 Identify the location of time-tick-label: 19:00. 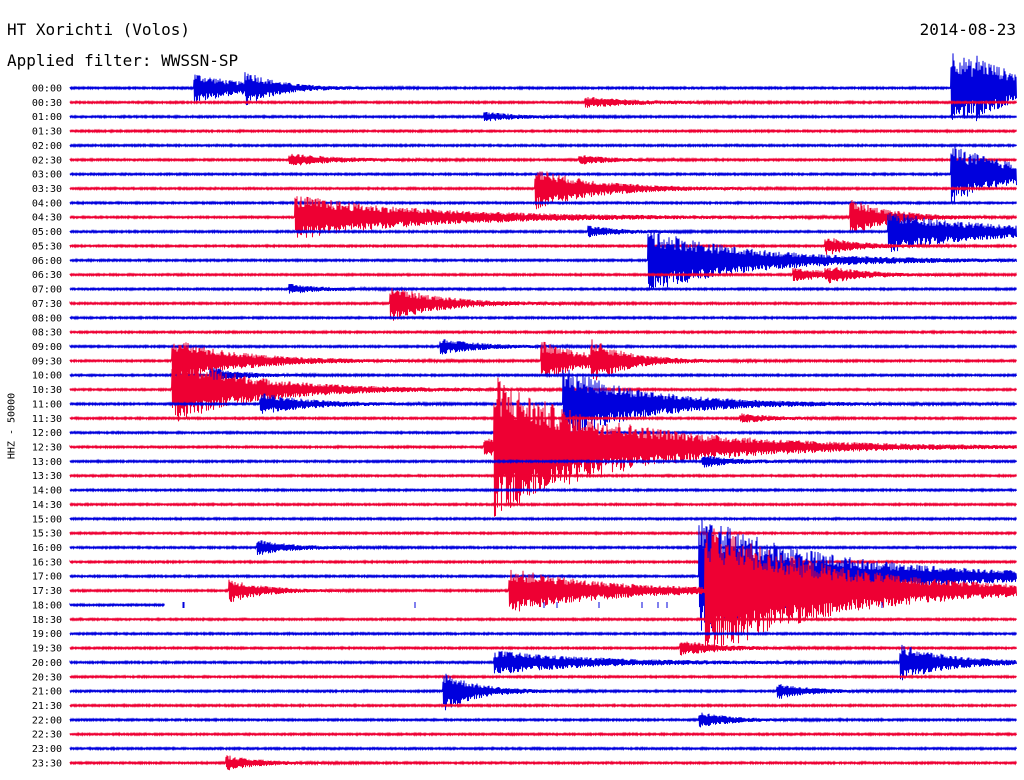
(47, 634).